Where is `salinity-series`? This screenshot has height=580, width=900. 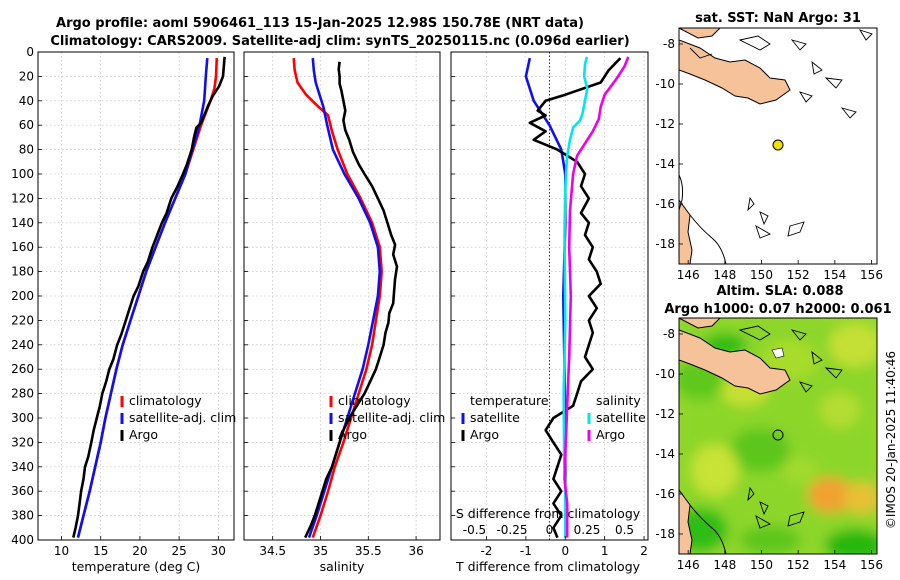 salinity-series is located at coordinates (345, 298).